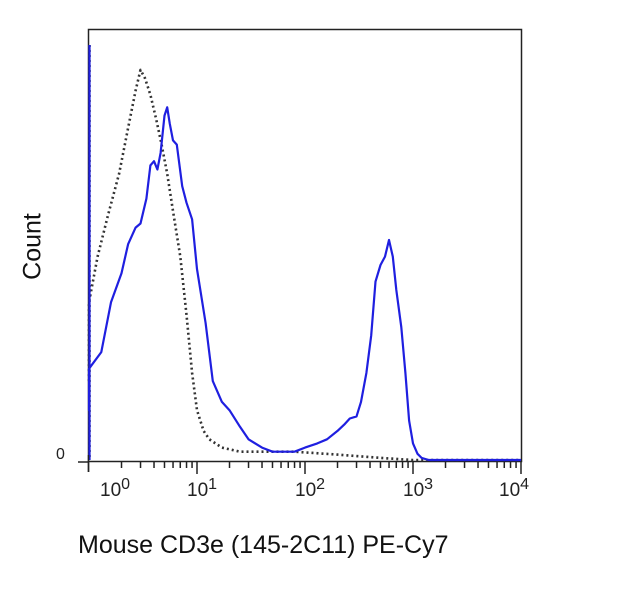 The width and height of the screenshot is (635, 601). What do you see at coordinates (126, 484) in the screenshot?
I see `x-tick-exponent: 0` at bounding box center [126, 484].